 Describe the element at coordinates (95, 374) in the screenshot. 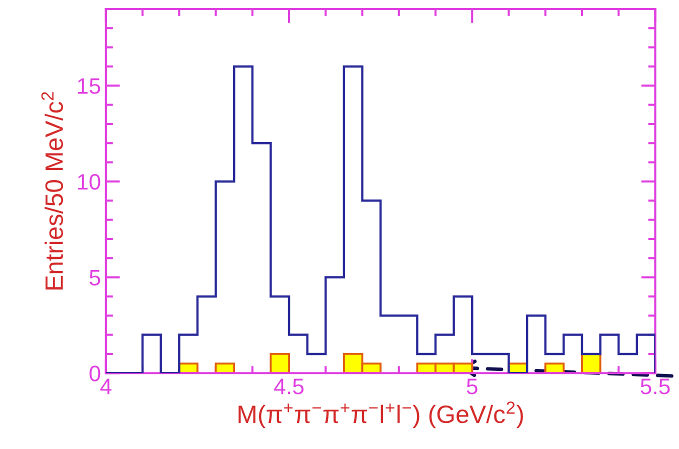

I see `y-tick-label: 0` at that location.